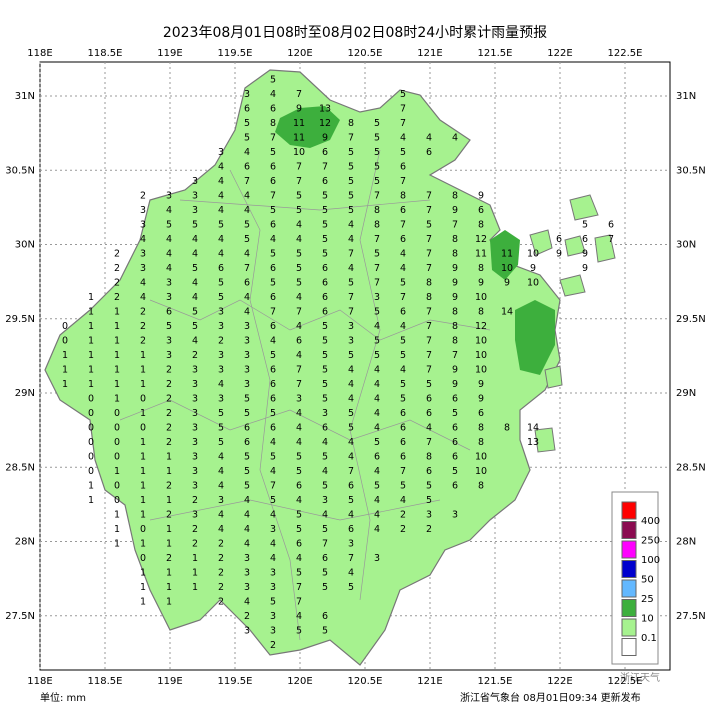  Describe the element at coordinates (647, 580) in the screenshot. I see `legend-label: 50` at that location.